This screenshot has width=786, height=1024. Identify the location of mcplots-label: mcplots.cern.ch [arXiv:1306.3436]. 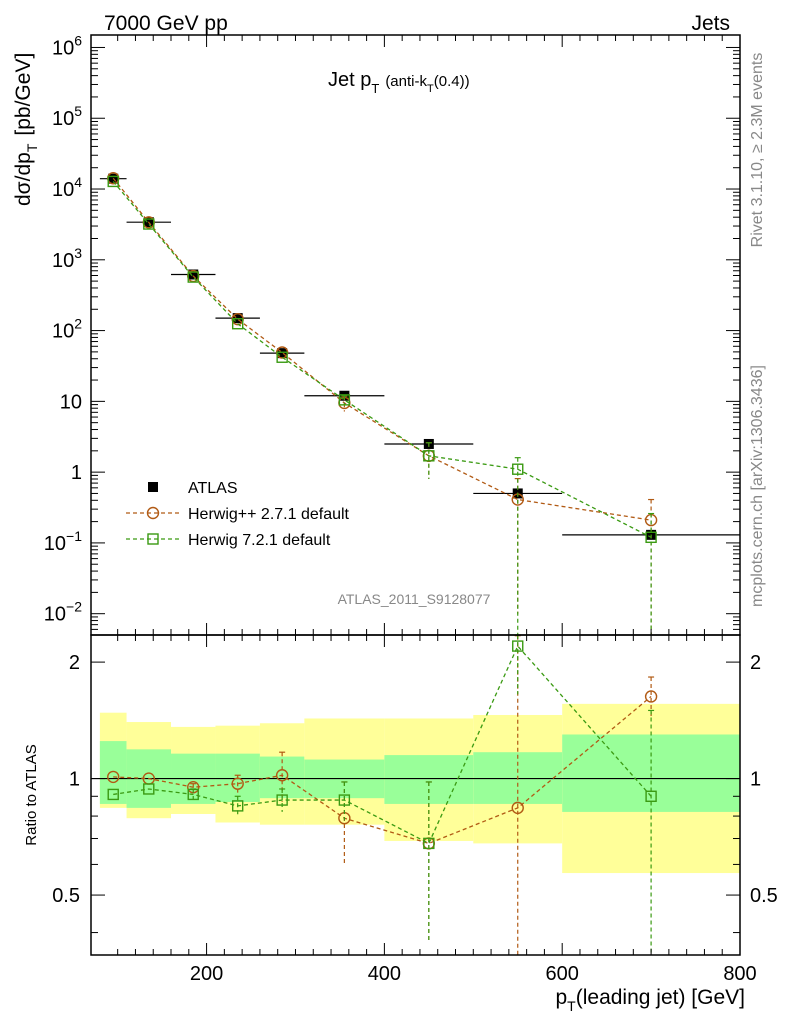
(757, 486).